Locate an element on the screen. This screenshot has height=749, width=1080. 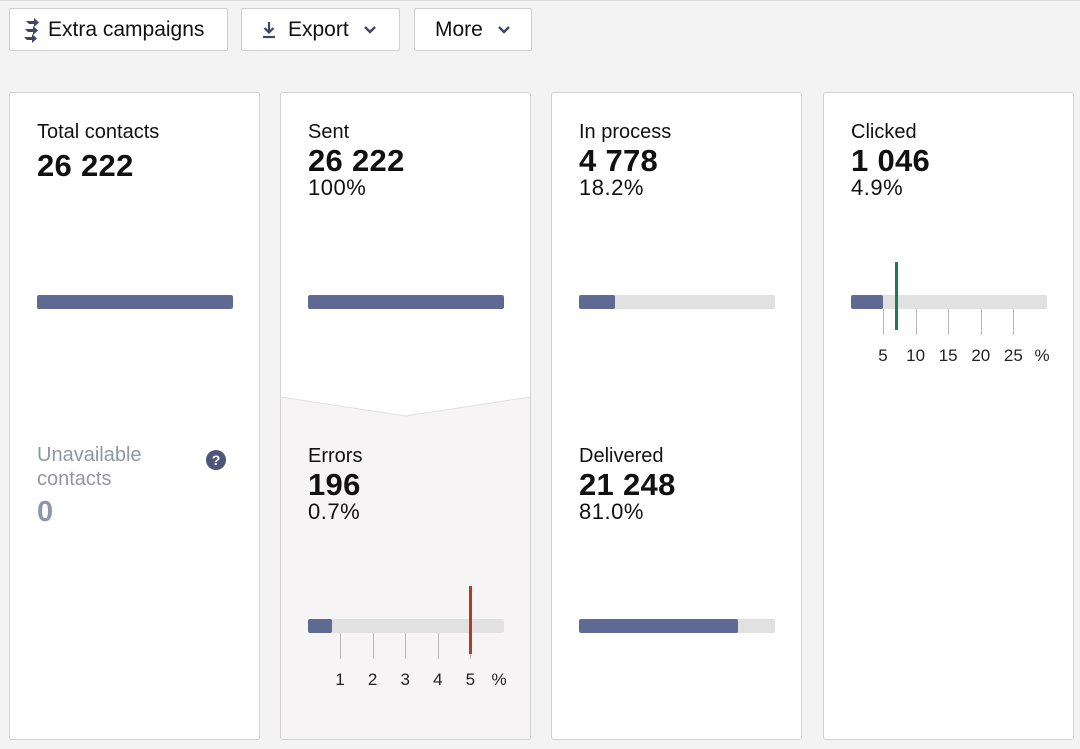
clicked-bar is located at coordinates (949, 302).